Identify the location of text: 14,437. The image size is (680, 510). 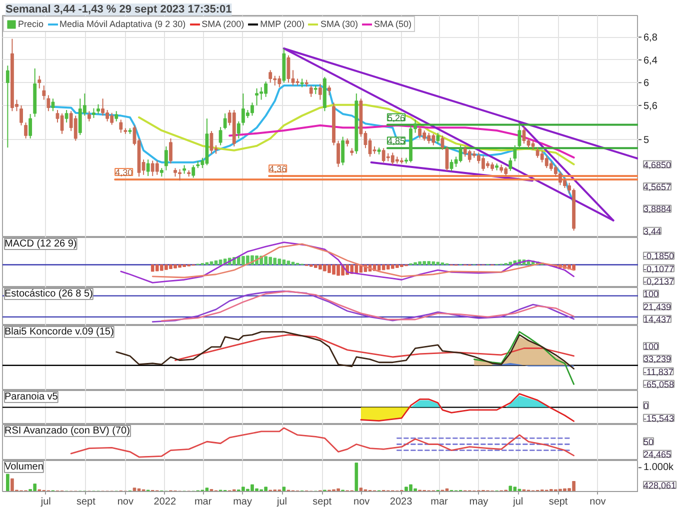
(658, 319).